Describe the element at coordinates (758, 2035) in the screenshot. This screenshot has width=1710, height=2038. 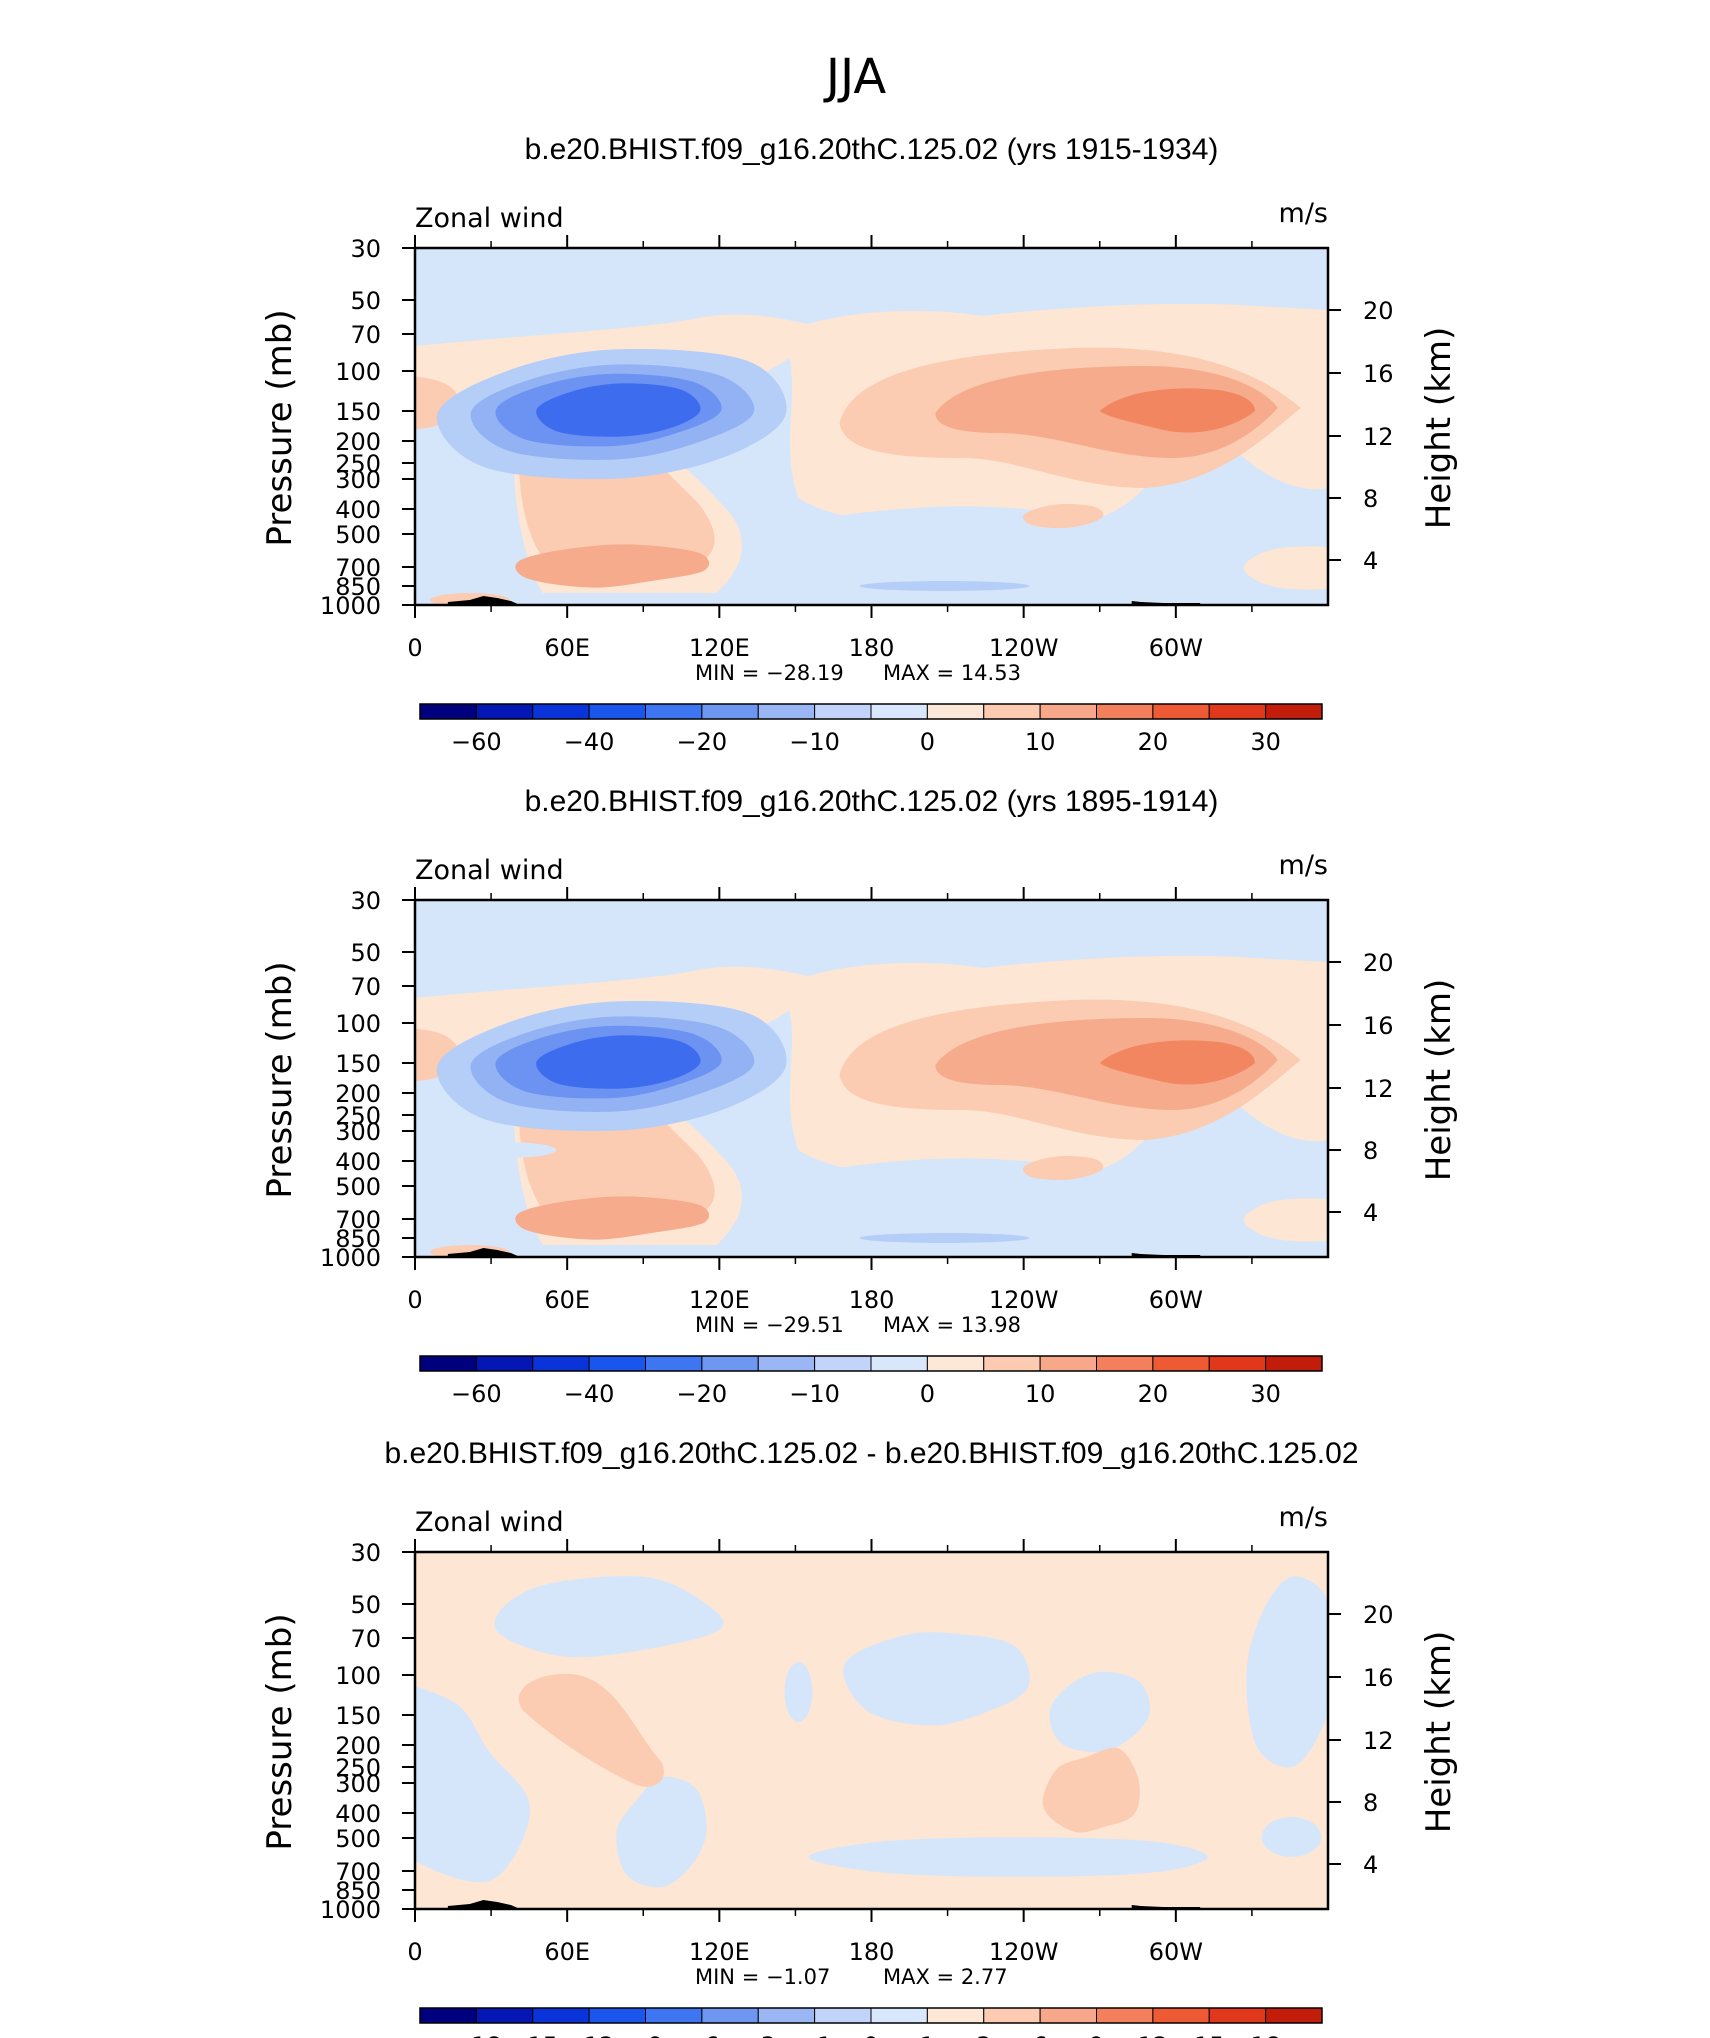
I see `colorbar-label: −3` at that location.